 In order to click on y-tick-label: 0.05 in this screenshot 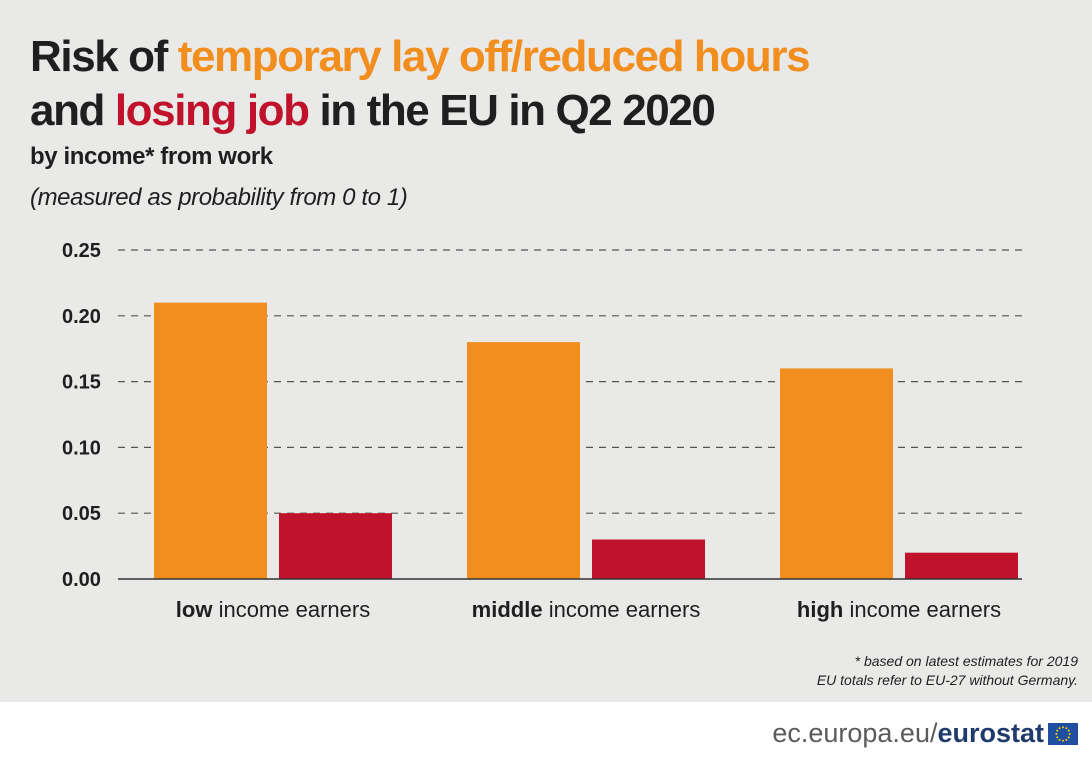, I will do `click(81, 514)`.